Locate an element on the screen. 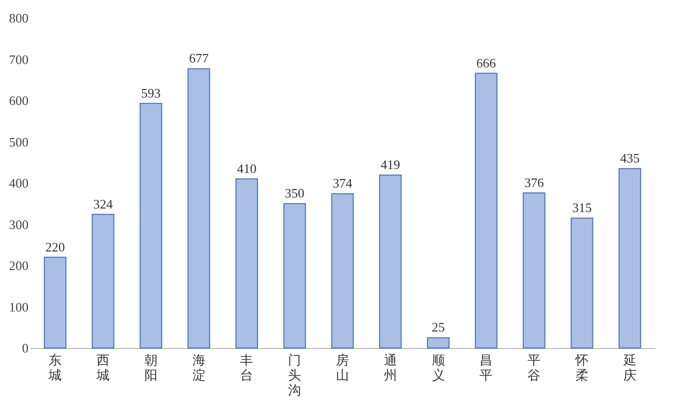 The image size is (680, 418). data-label: 315 is located at coordinates (582, 208).